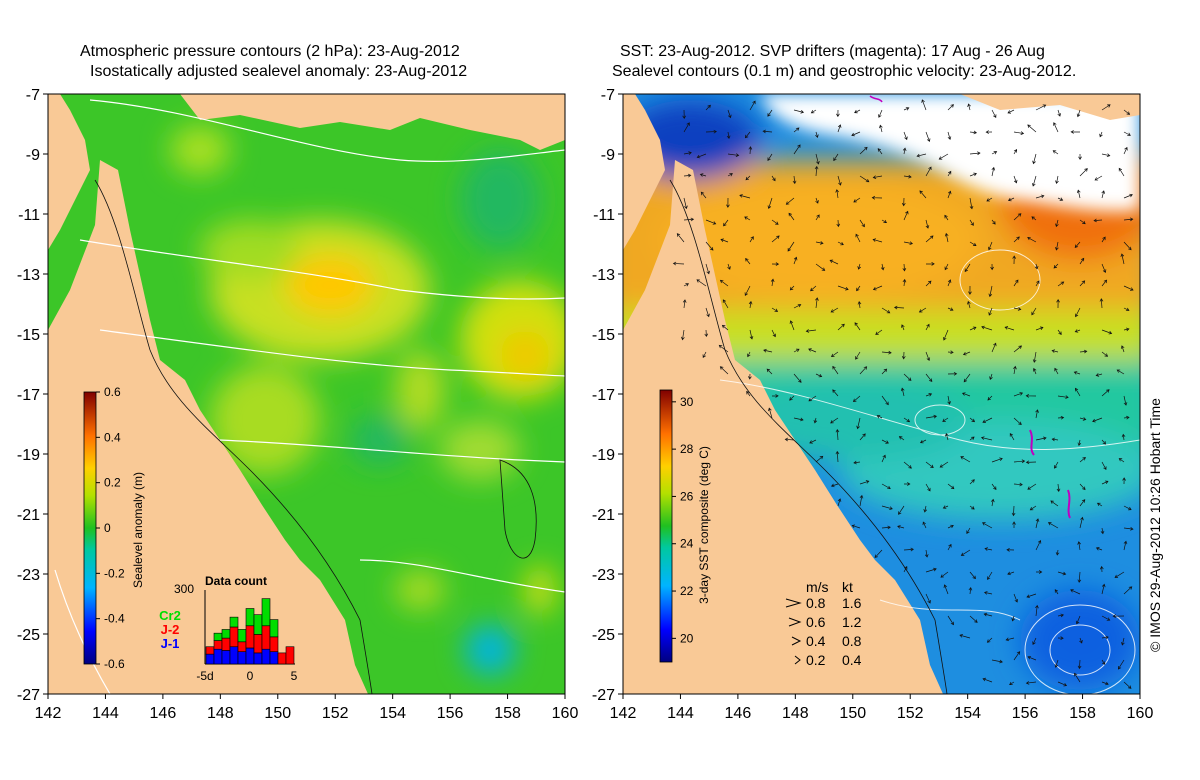  What do you see at coordinates (170, 643) in the screenshot?
I see `data-count-legend-item: J-1` at bounding box center [170, 643].